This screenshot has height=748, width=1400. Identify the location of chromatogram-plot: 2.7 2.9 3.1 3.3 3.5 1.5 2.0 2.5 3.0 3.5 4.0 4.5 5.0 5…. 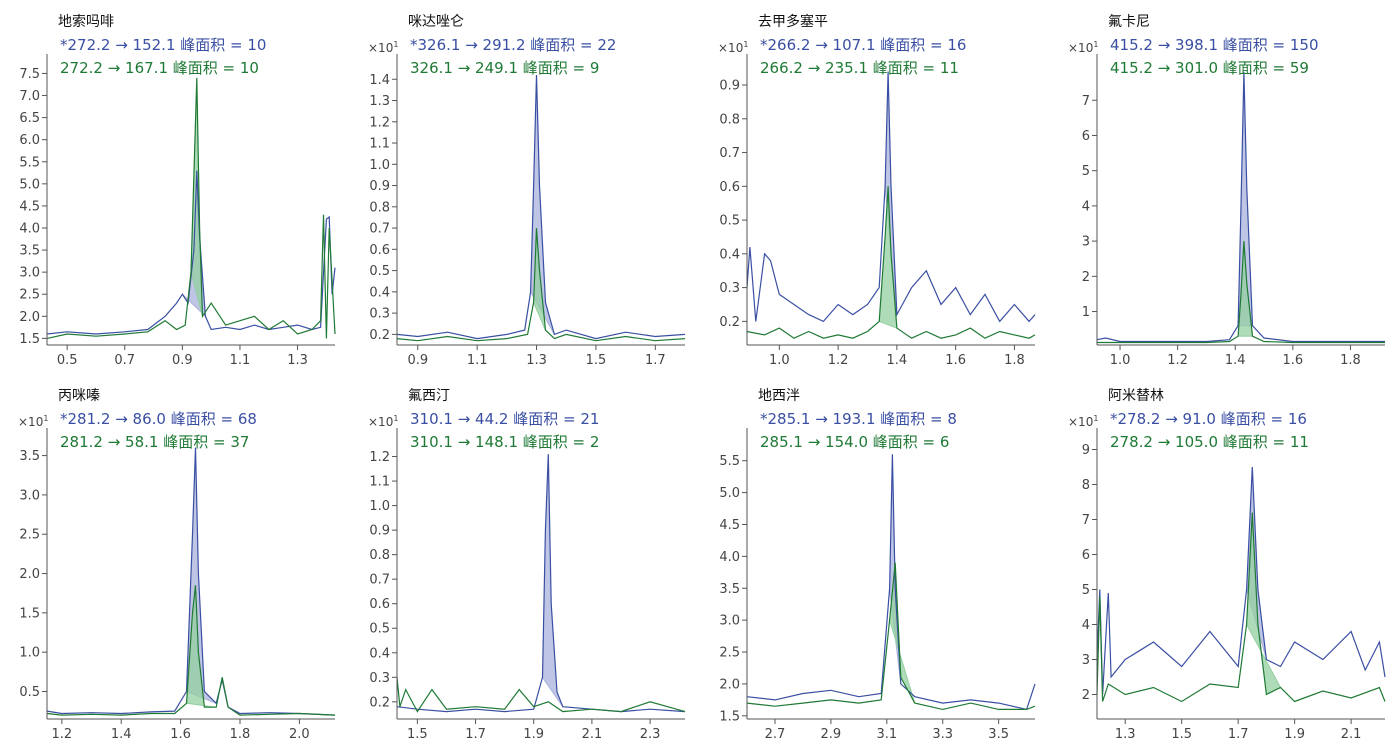
(877, 585).